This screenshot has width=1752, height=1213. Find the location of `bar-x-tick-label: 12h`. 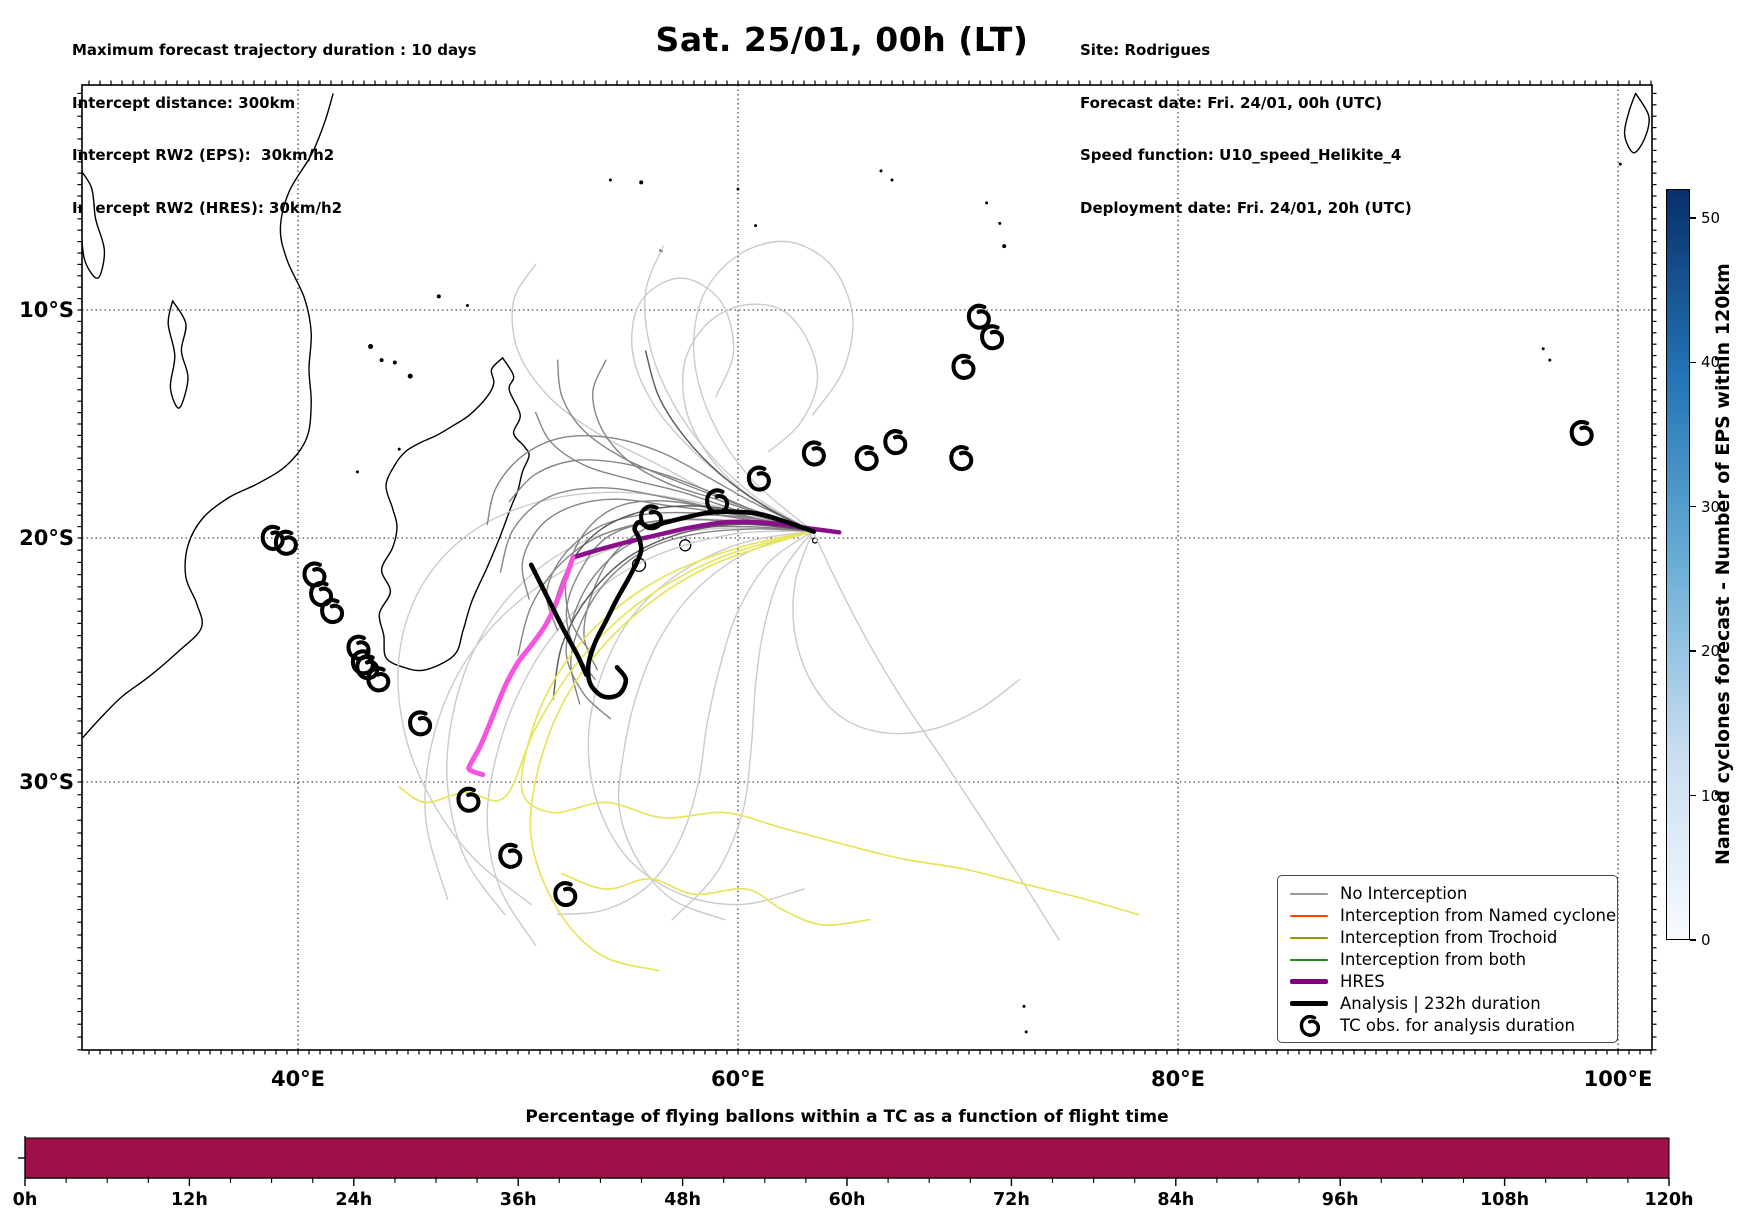

bar-x-tick-label: 12h is located at coordinates (189, 1200).